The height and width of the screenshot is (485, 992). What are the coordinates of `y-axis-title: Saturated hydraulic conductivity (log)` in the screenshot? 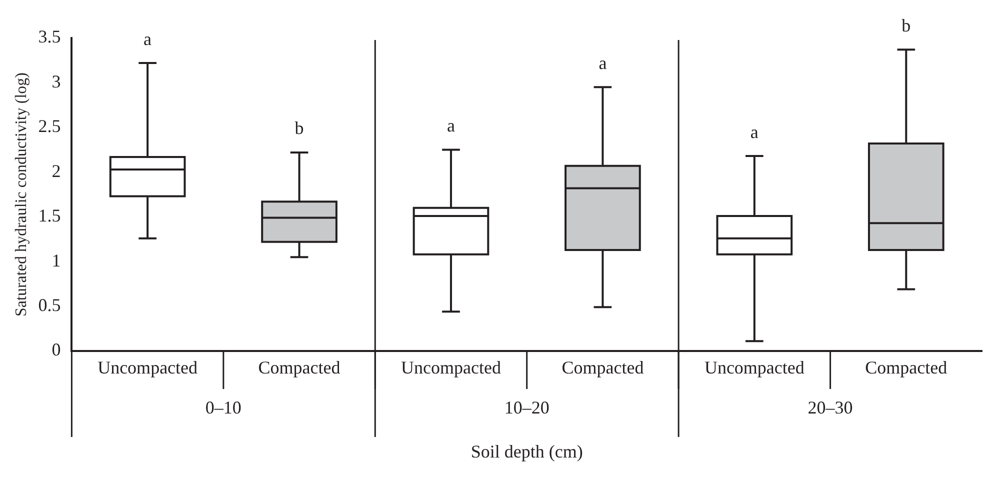 It's located at (21, 194).